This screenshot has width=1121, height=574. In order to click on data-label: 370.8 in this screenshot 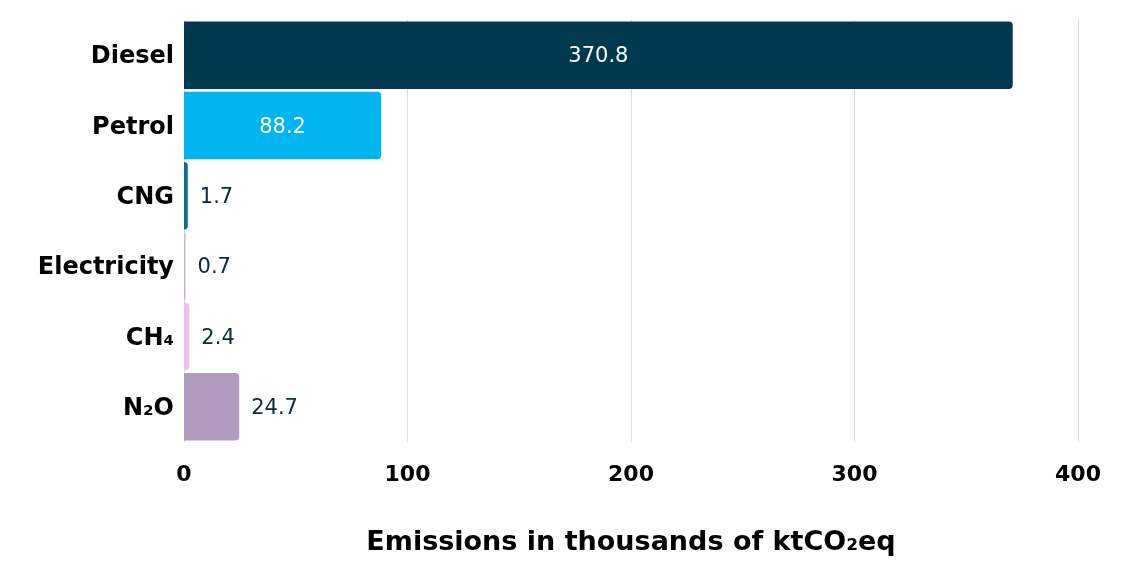, I will do `click(598, 55)`.